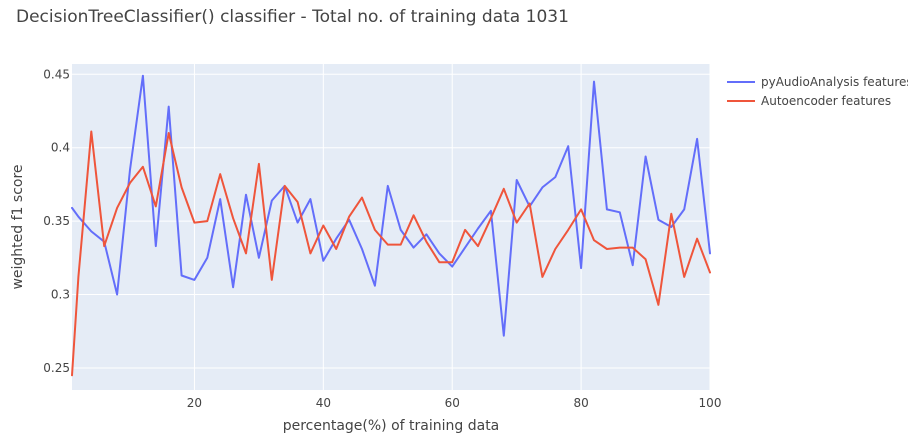 The image size is (908, 446). I want to click on x-tick-label: 20, so click(194, 403).